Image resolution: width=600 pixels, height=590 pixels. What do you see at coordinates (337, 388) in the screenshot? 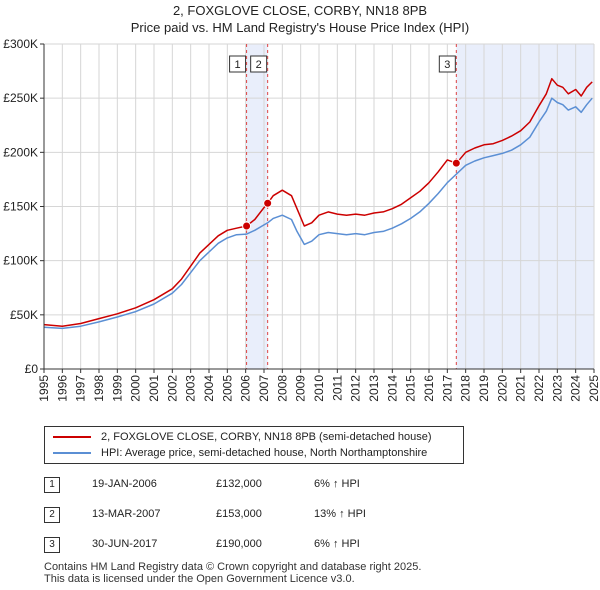
I see `x-tick-label: 2011` at bounding box center [337, 388].